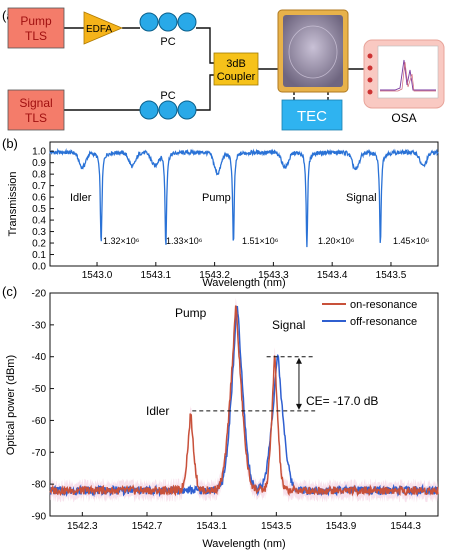  What do you see at coordinates (81, 198) in the screenshot?
I see `idler-annotation-b: Idler` at bounding box center [81, 198].